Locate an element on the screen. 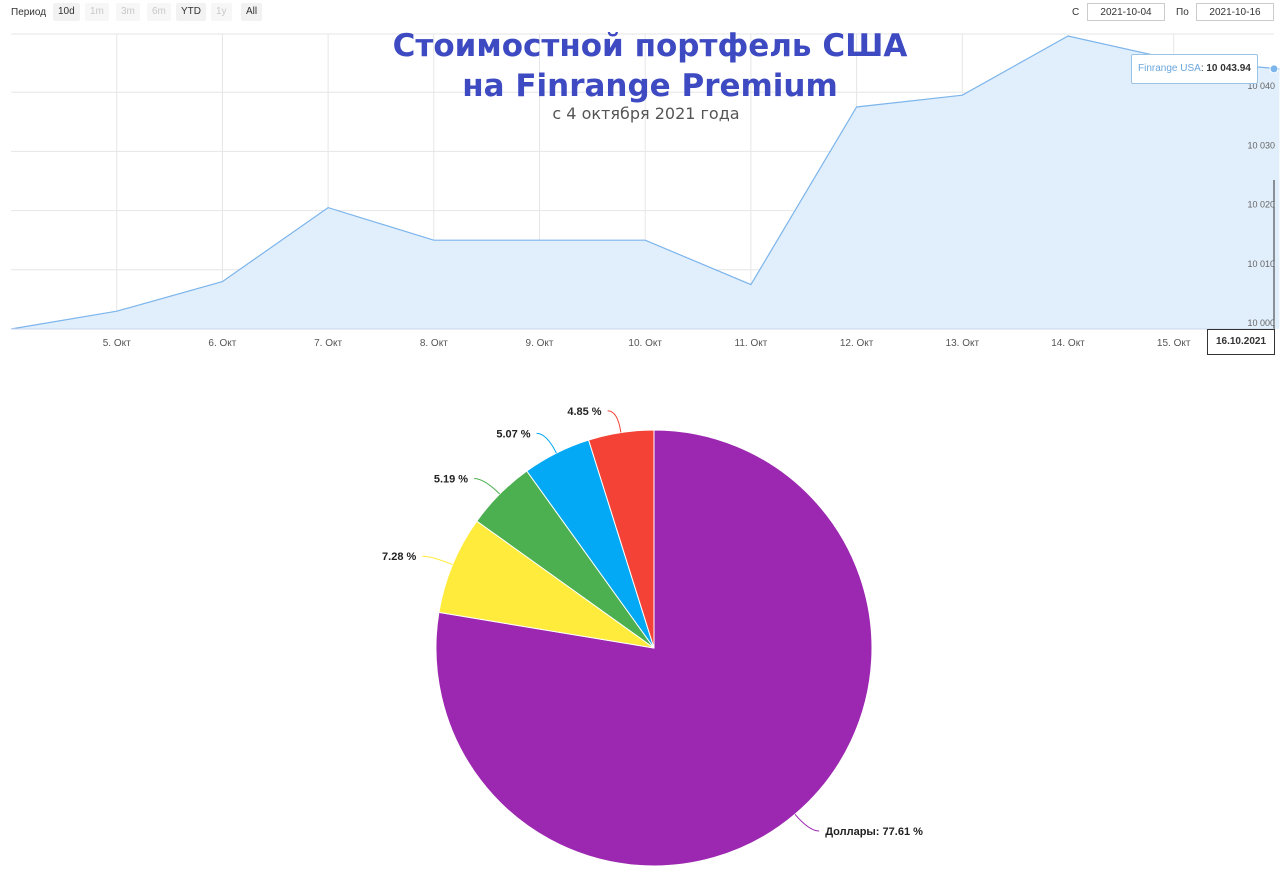  current-date-flag: 16.10.2021 is located at coordinates (1241, 342).